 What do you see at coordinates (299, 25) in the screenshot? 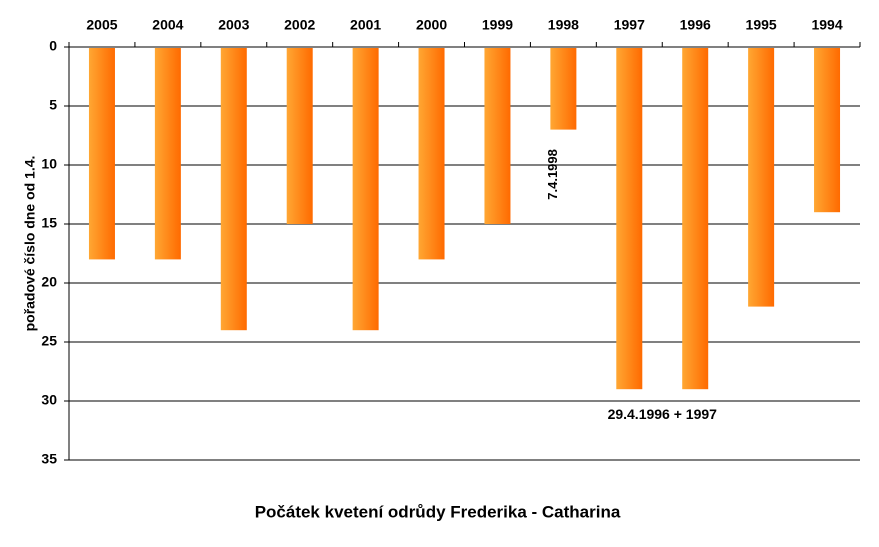
I see `x-tick-label-2002: 2002` at bounding box center [299, 25].